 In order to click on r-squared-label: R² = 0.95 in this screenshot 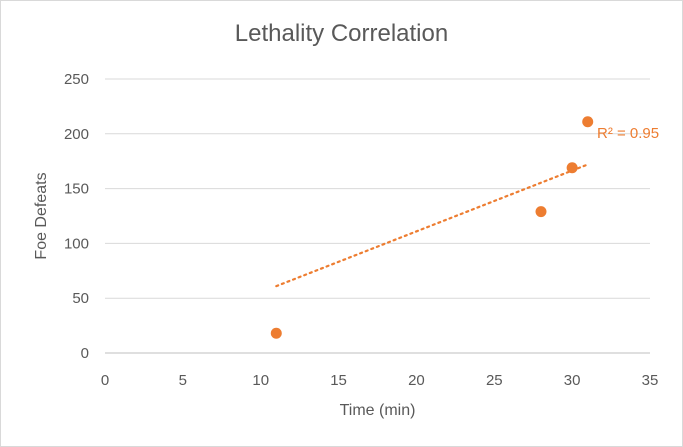, I will do `click(628, 133)`.